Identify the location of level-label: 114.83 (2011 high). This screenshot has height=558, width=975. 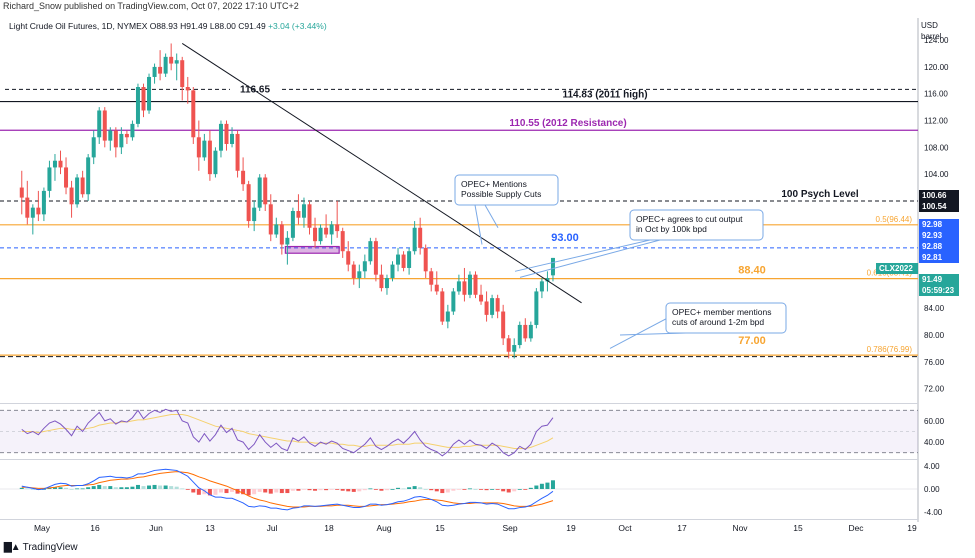
(604, 95).